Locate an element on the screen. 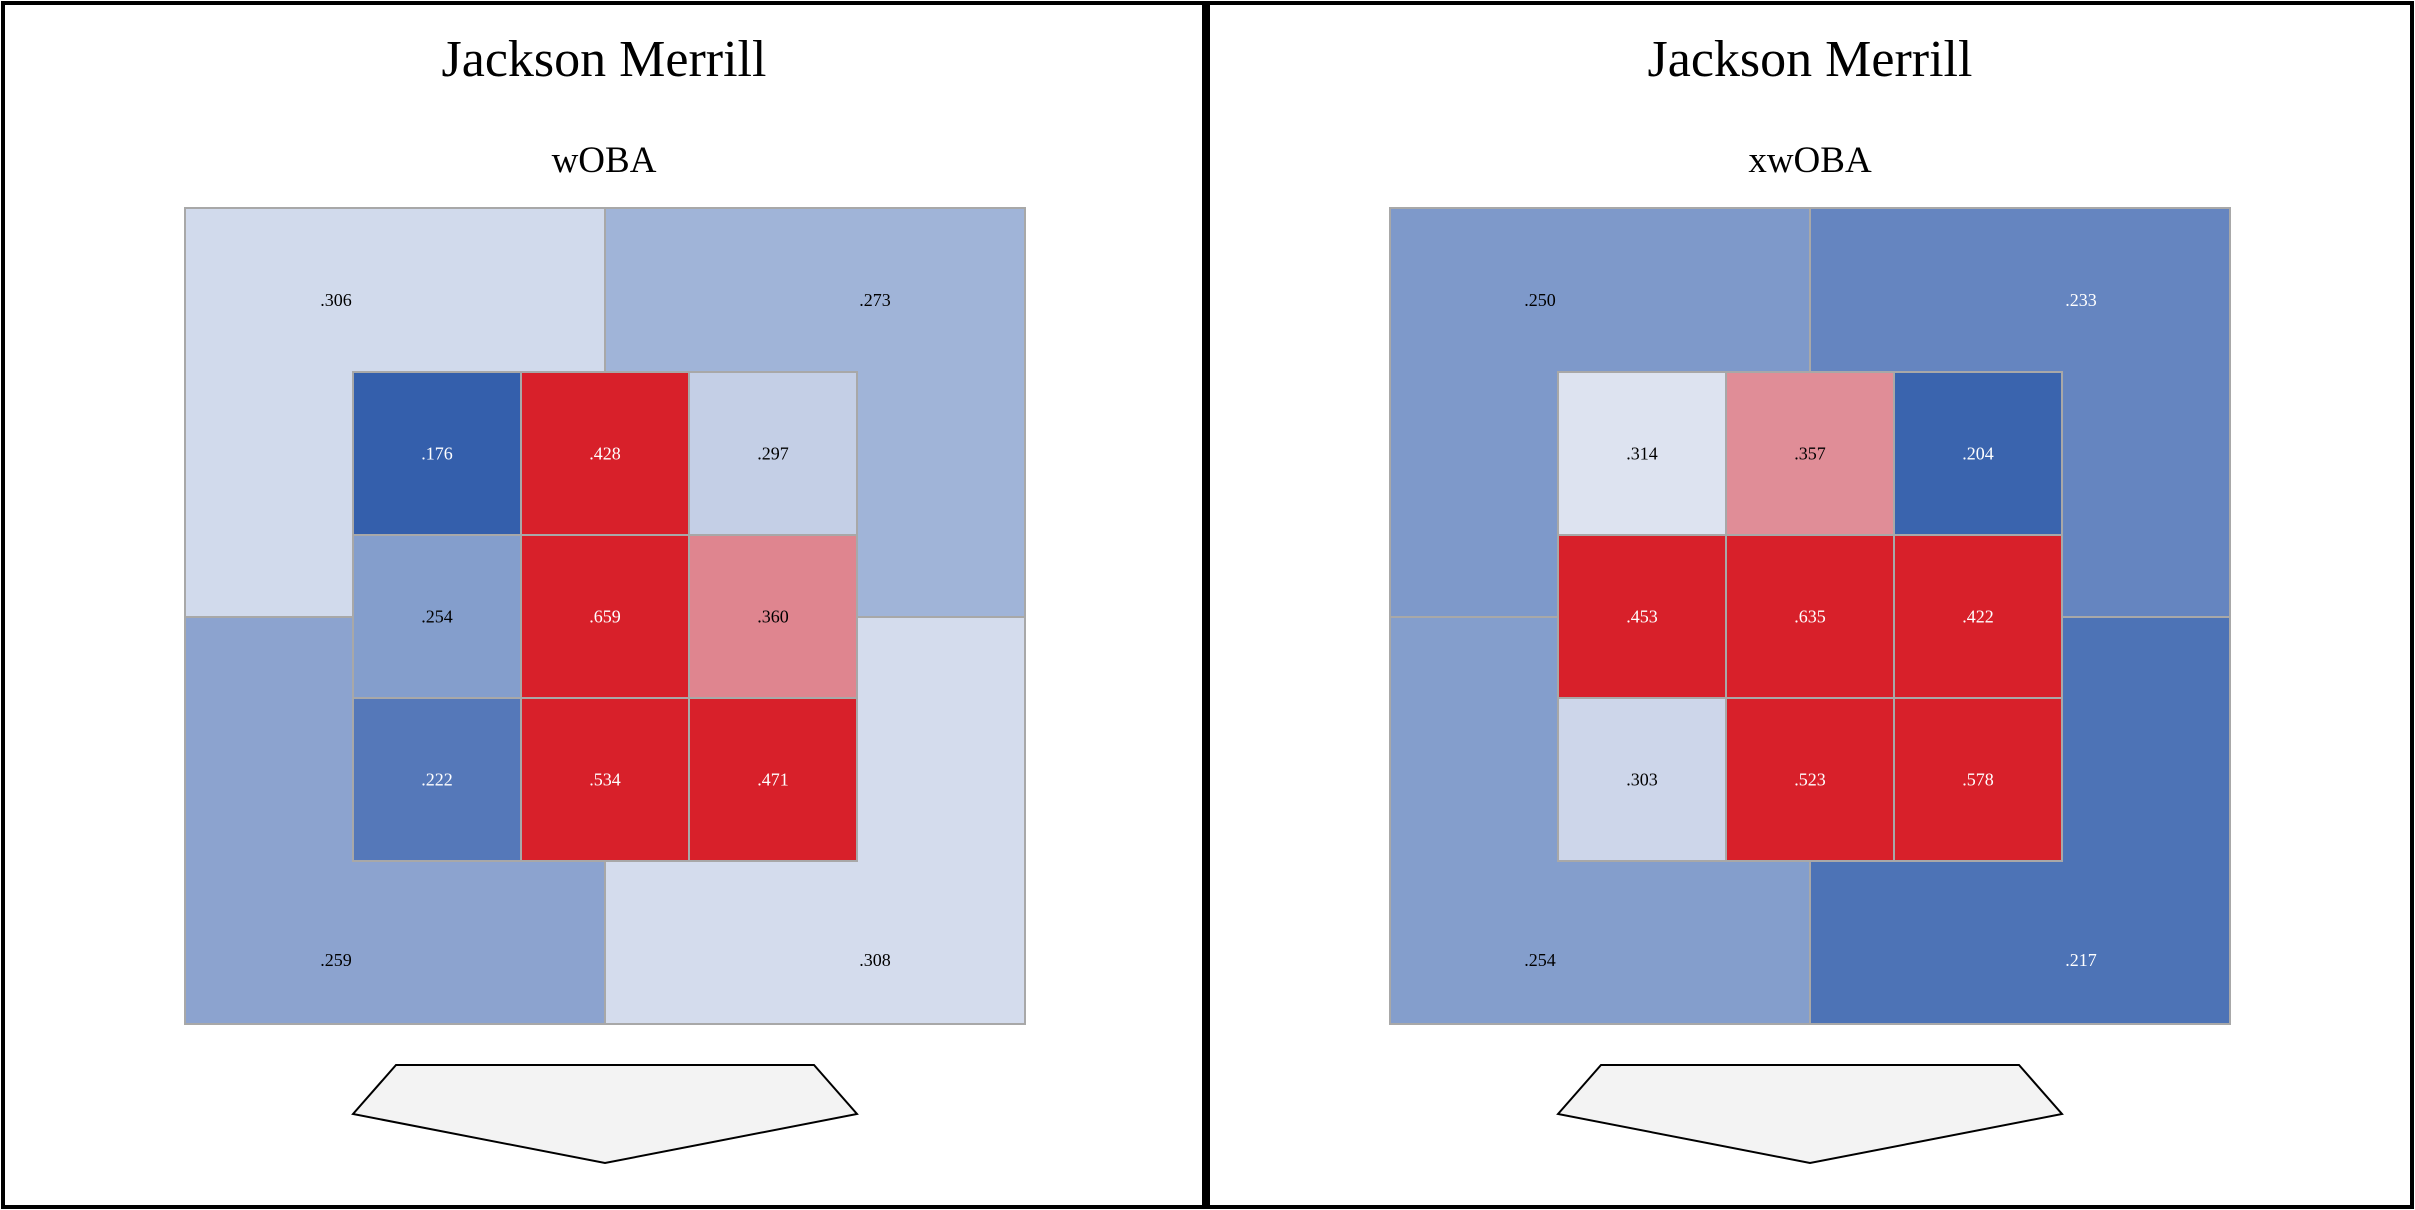 This screenshot has width=2415, height=1210. inner-zone-label-r3-c1: .303 is located at coordinates (1642, 780).